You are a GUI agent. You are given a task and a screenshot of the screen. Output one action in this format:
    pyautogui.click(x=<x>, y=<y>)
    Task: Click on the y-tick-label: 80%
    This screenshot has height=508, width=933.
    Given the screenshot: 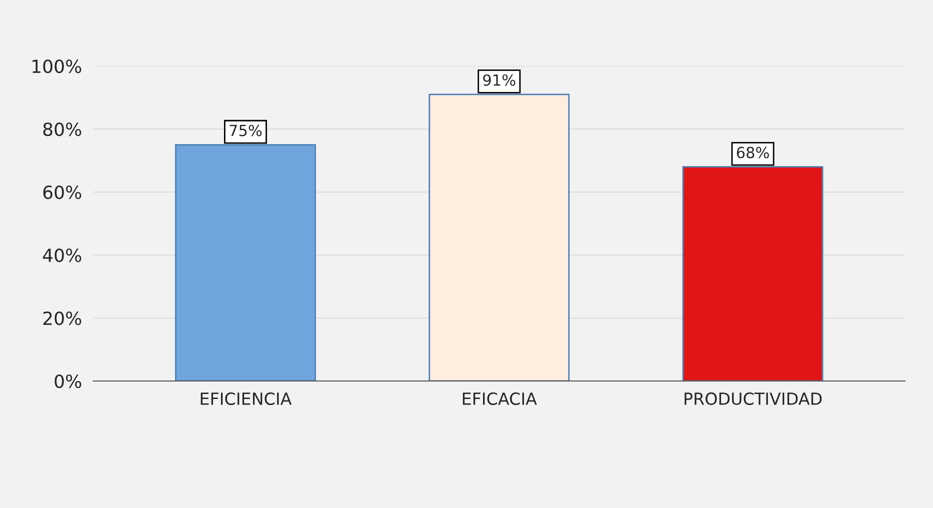 What is the action you would take?
    pyautogui.click(x=62, y=129)
    